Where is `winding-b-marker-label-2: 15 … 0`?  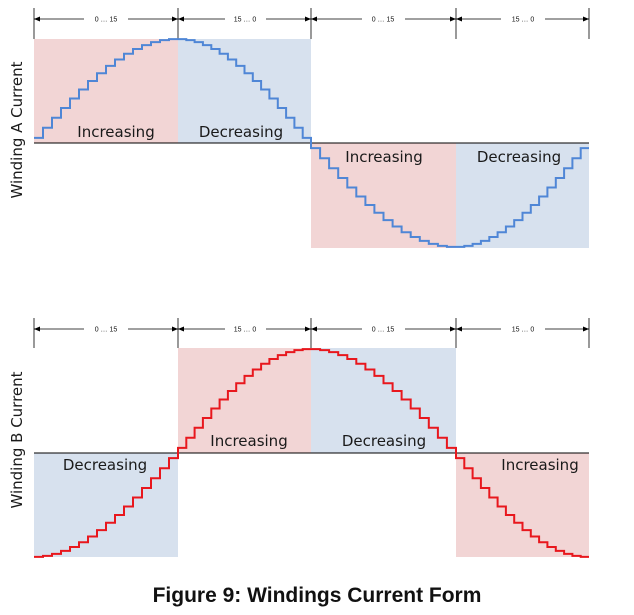 winding-b-marker-label-2: 15 … 0 is located at coordinates (245, 330).